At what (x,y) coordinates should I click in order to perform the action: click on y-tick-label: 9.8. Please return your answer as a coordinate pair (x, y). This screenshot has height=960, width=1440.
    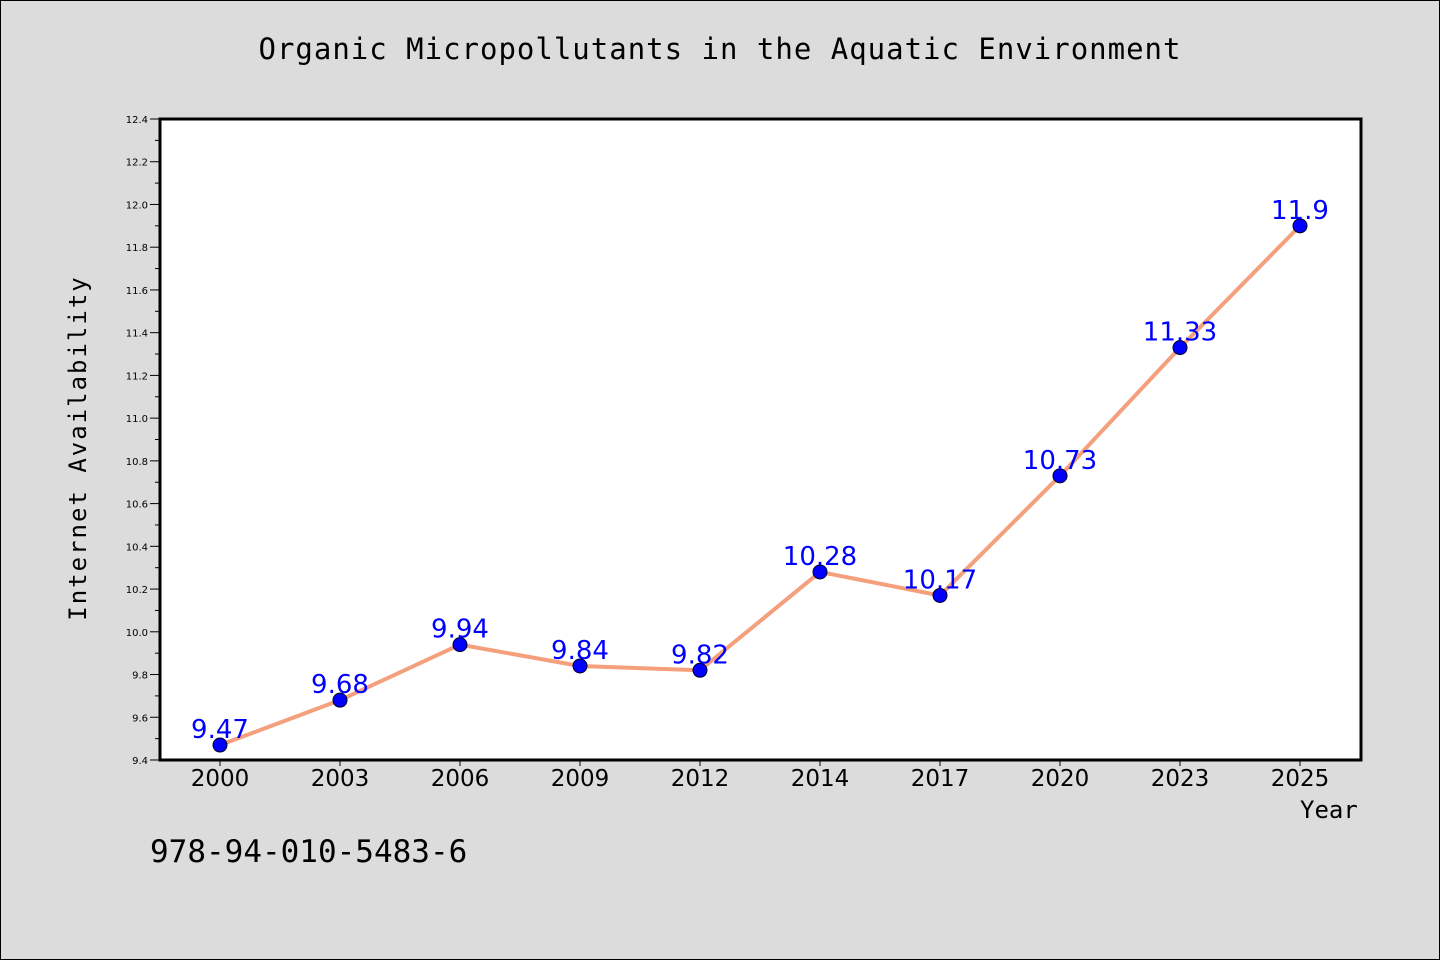
    Looking at the image, I should click on (140, 676).